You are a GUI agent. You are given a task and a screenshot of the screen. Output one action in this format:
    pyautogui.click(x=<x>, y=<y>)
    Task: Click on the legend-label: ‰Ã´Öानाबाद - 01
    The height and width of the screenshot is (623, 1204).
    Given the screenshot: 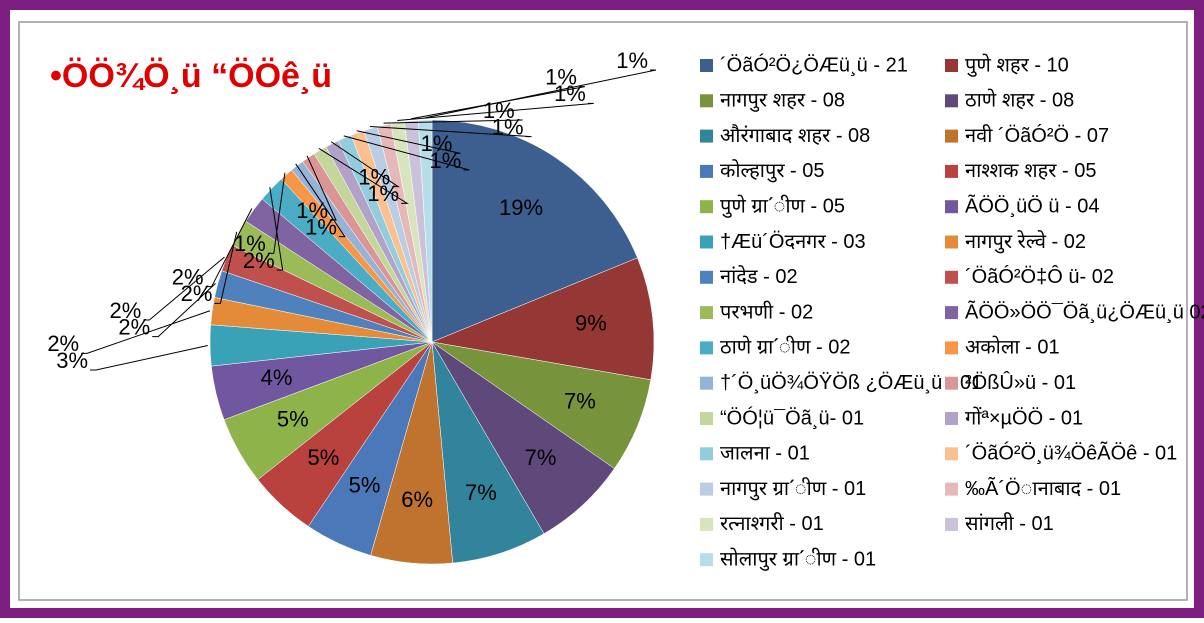 What is the action you would take?
    pyautogui.click(x=1043, y=488)
    